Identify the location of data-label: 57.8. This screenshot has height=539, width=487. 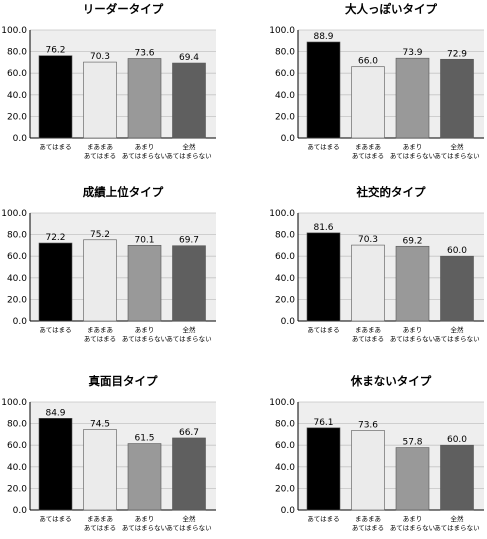
(412, 443).